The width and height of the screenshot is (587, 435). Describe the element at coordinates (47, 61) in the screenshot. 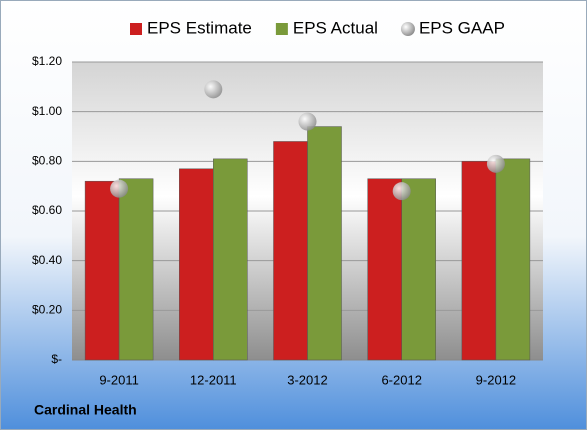

I see `y-tick-label: $1.20` at that location.